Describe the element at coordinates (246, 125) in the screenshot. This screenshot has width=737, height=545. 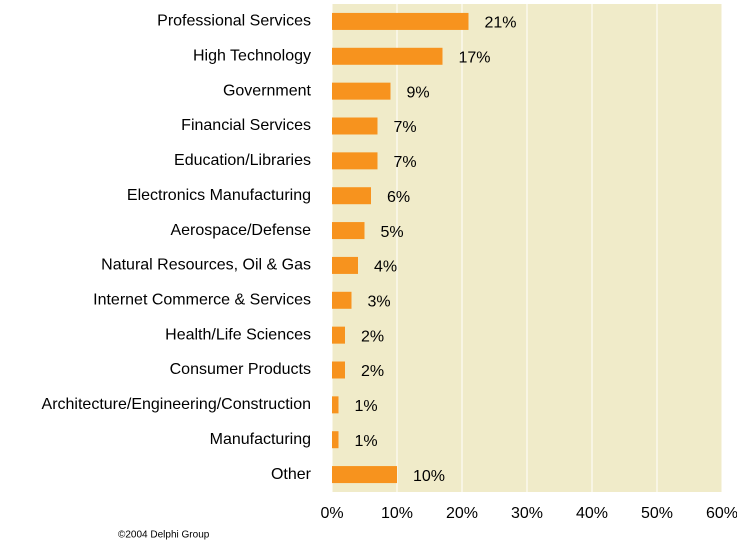
I see `y-tick-label: Financial Services` at that location.